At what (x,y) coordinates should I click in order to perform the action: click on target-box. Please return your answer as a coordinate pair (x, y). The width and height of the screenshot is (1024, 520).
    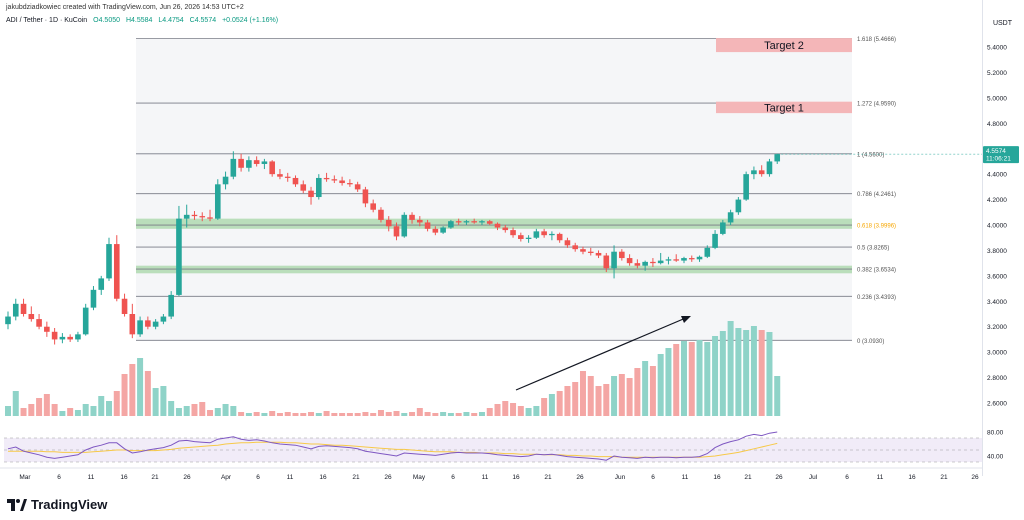
    Looking at the image, I should click on (784, 45).